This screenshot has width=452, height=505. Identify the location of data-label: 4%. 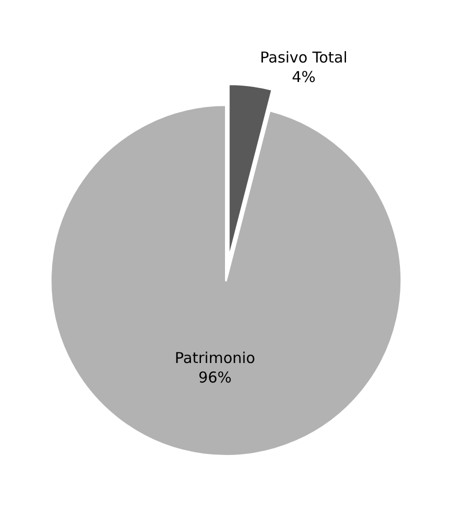
(304, 77).